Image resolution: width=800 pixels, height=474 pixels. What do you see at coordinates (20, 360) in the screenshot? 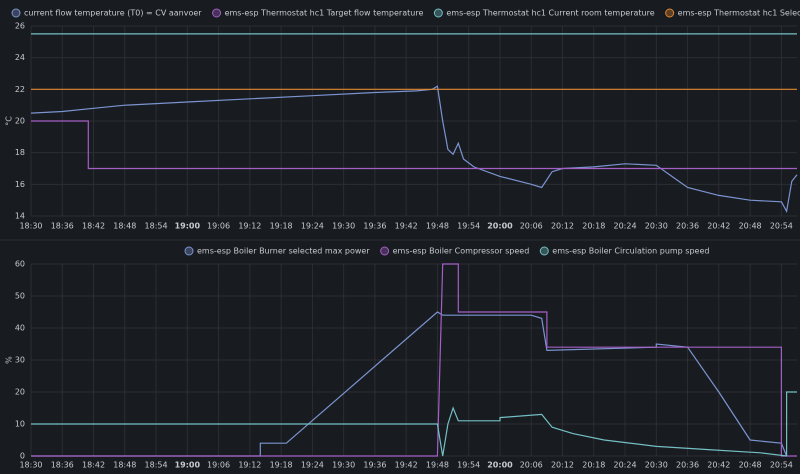
I see `y-tick-label: 30` at bounding box center [20, 360].